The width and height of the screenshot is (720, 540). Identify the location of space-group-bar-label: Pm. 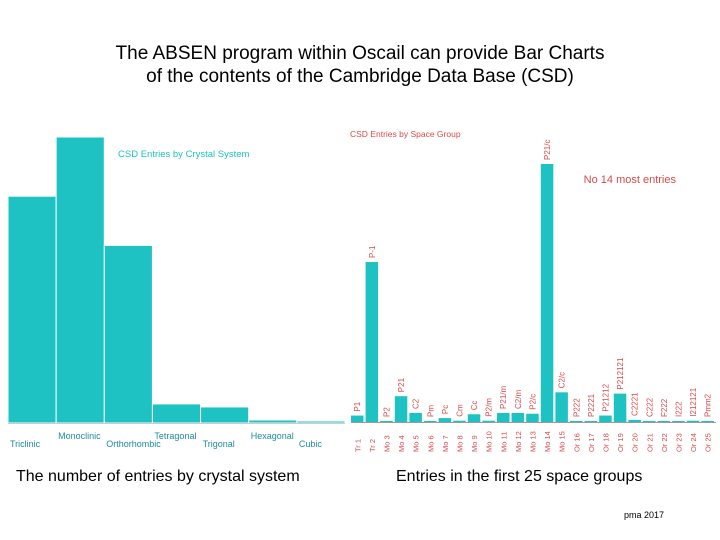
(430, 411).